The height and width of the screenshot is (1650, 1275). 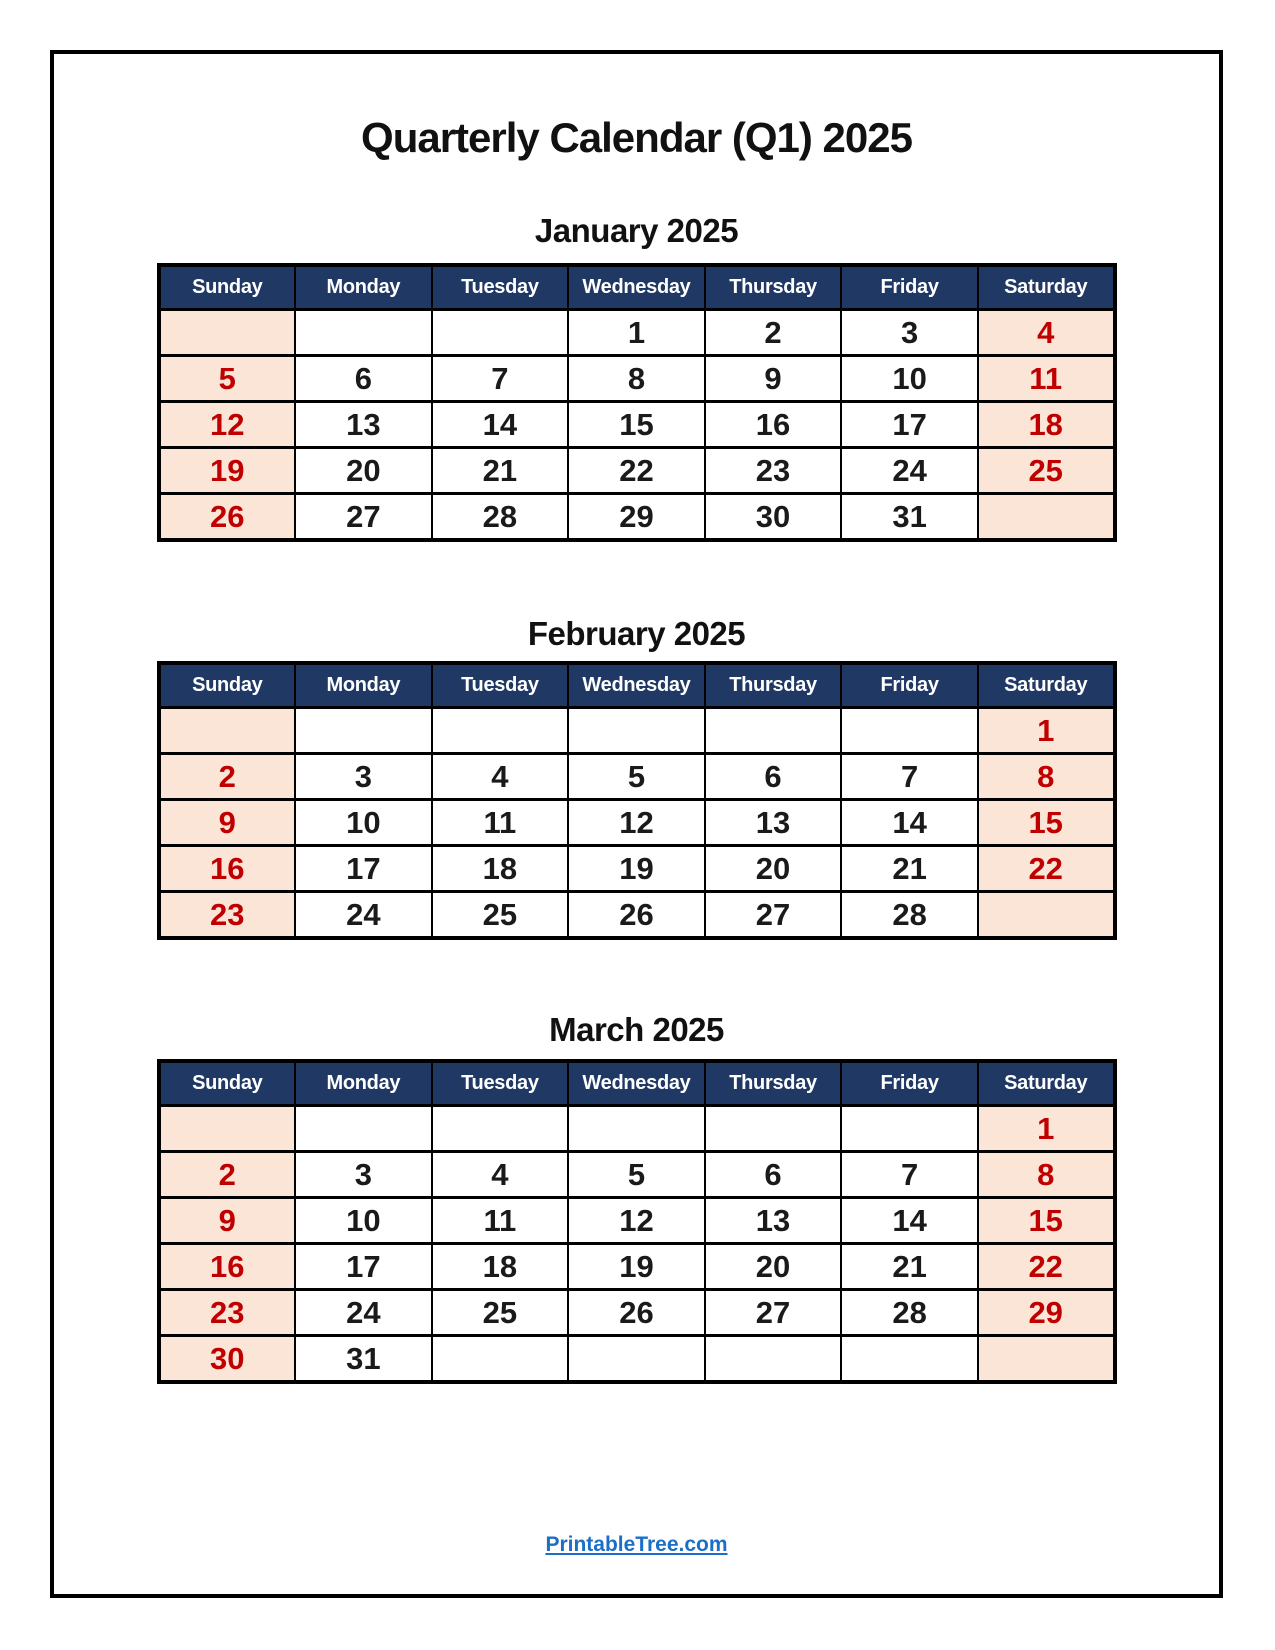 I want to click on day-cell-february-6: 6, so click(x=773, y=776).